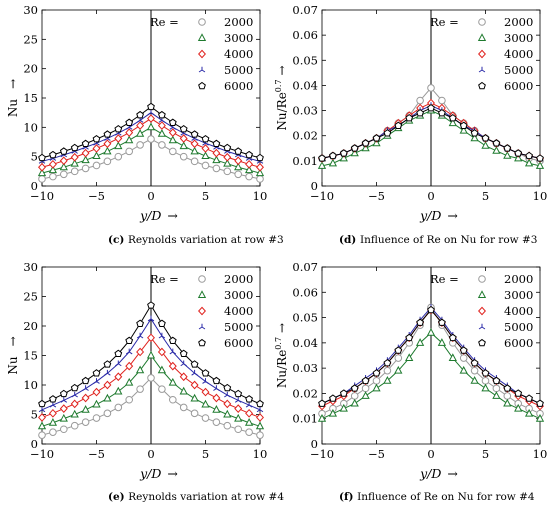  Describe the element at coordinates (305, 393) in the screenshot. I see `y-tick-label: 0.02` at that location.